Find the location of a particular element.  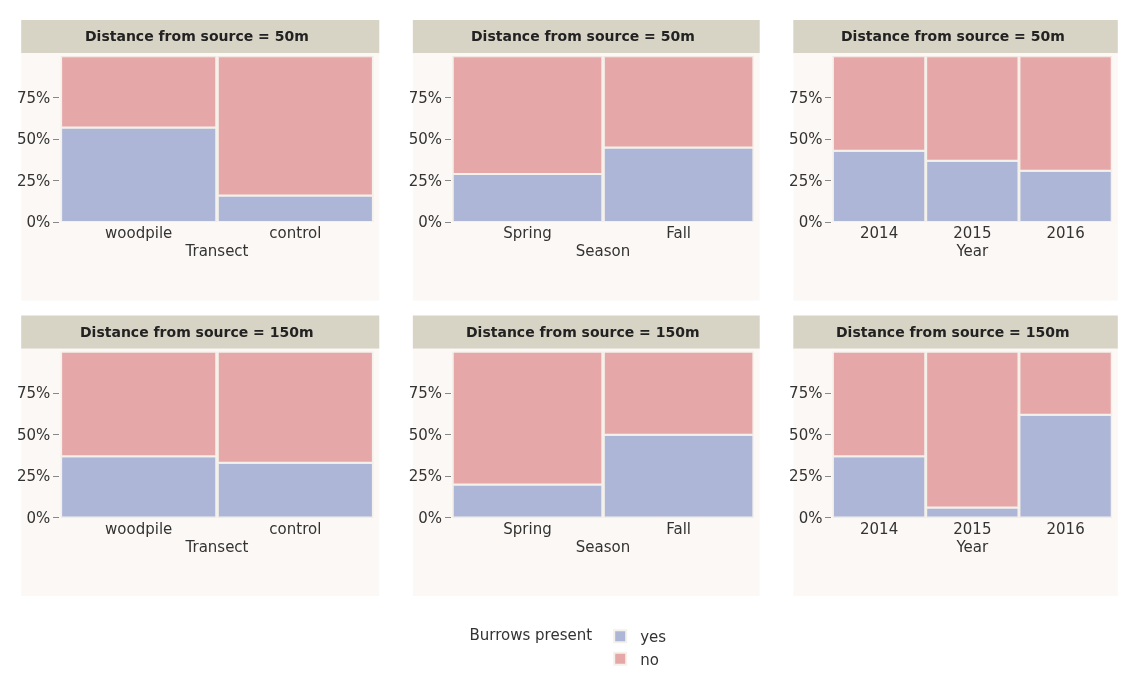

legend-title: Burrows present is located at coordinates (531, 634).